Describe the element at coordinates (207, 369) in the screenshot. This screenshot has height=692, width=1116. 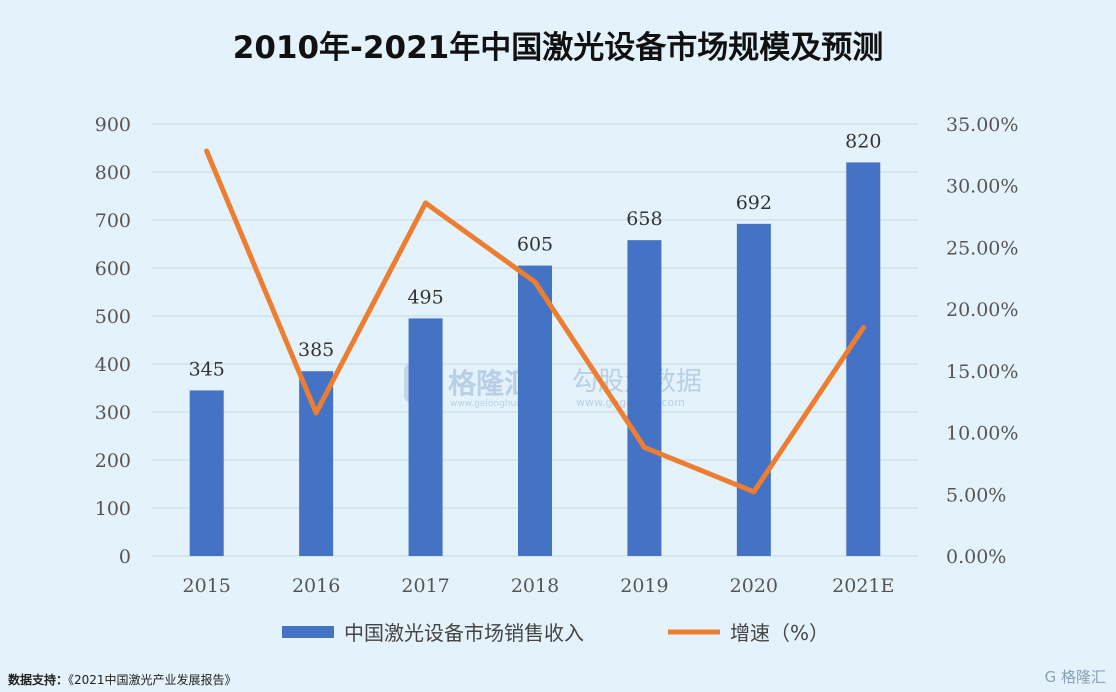
I see `bar-data-label: 345` at that location.